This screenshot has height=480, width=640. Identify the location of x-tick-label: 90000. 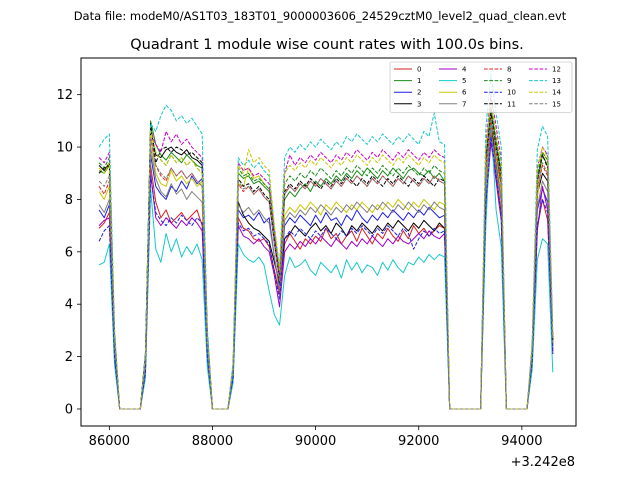
(315, 441).